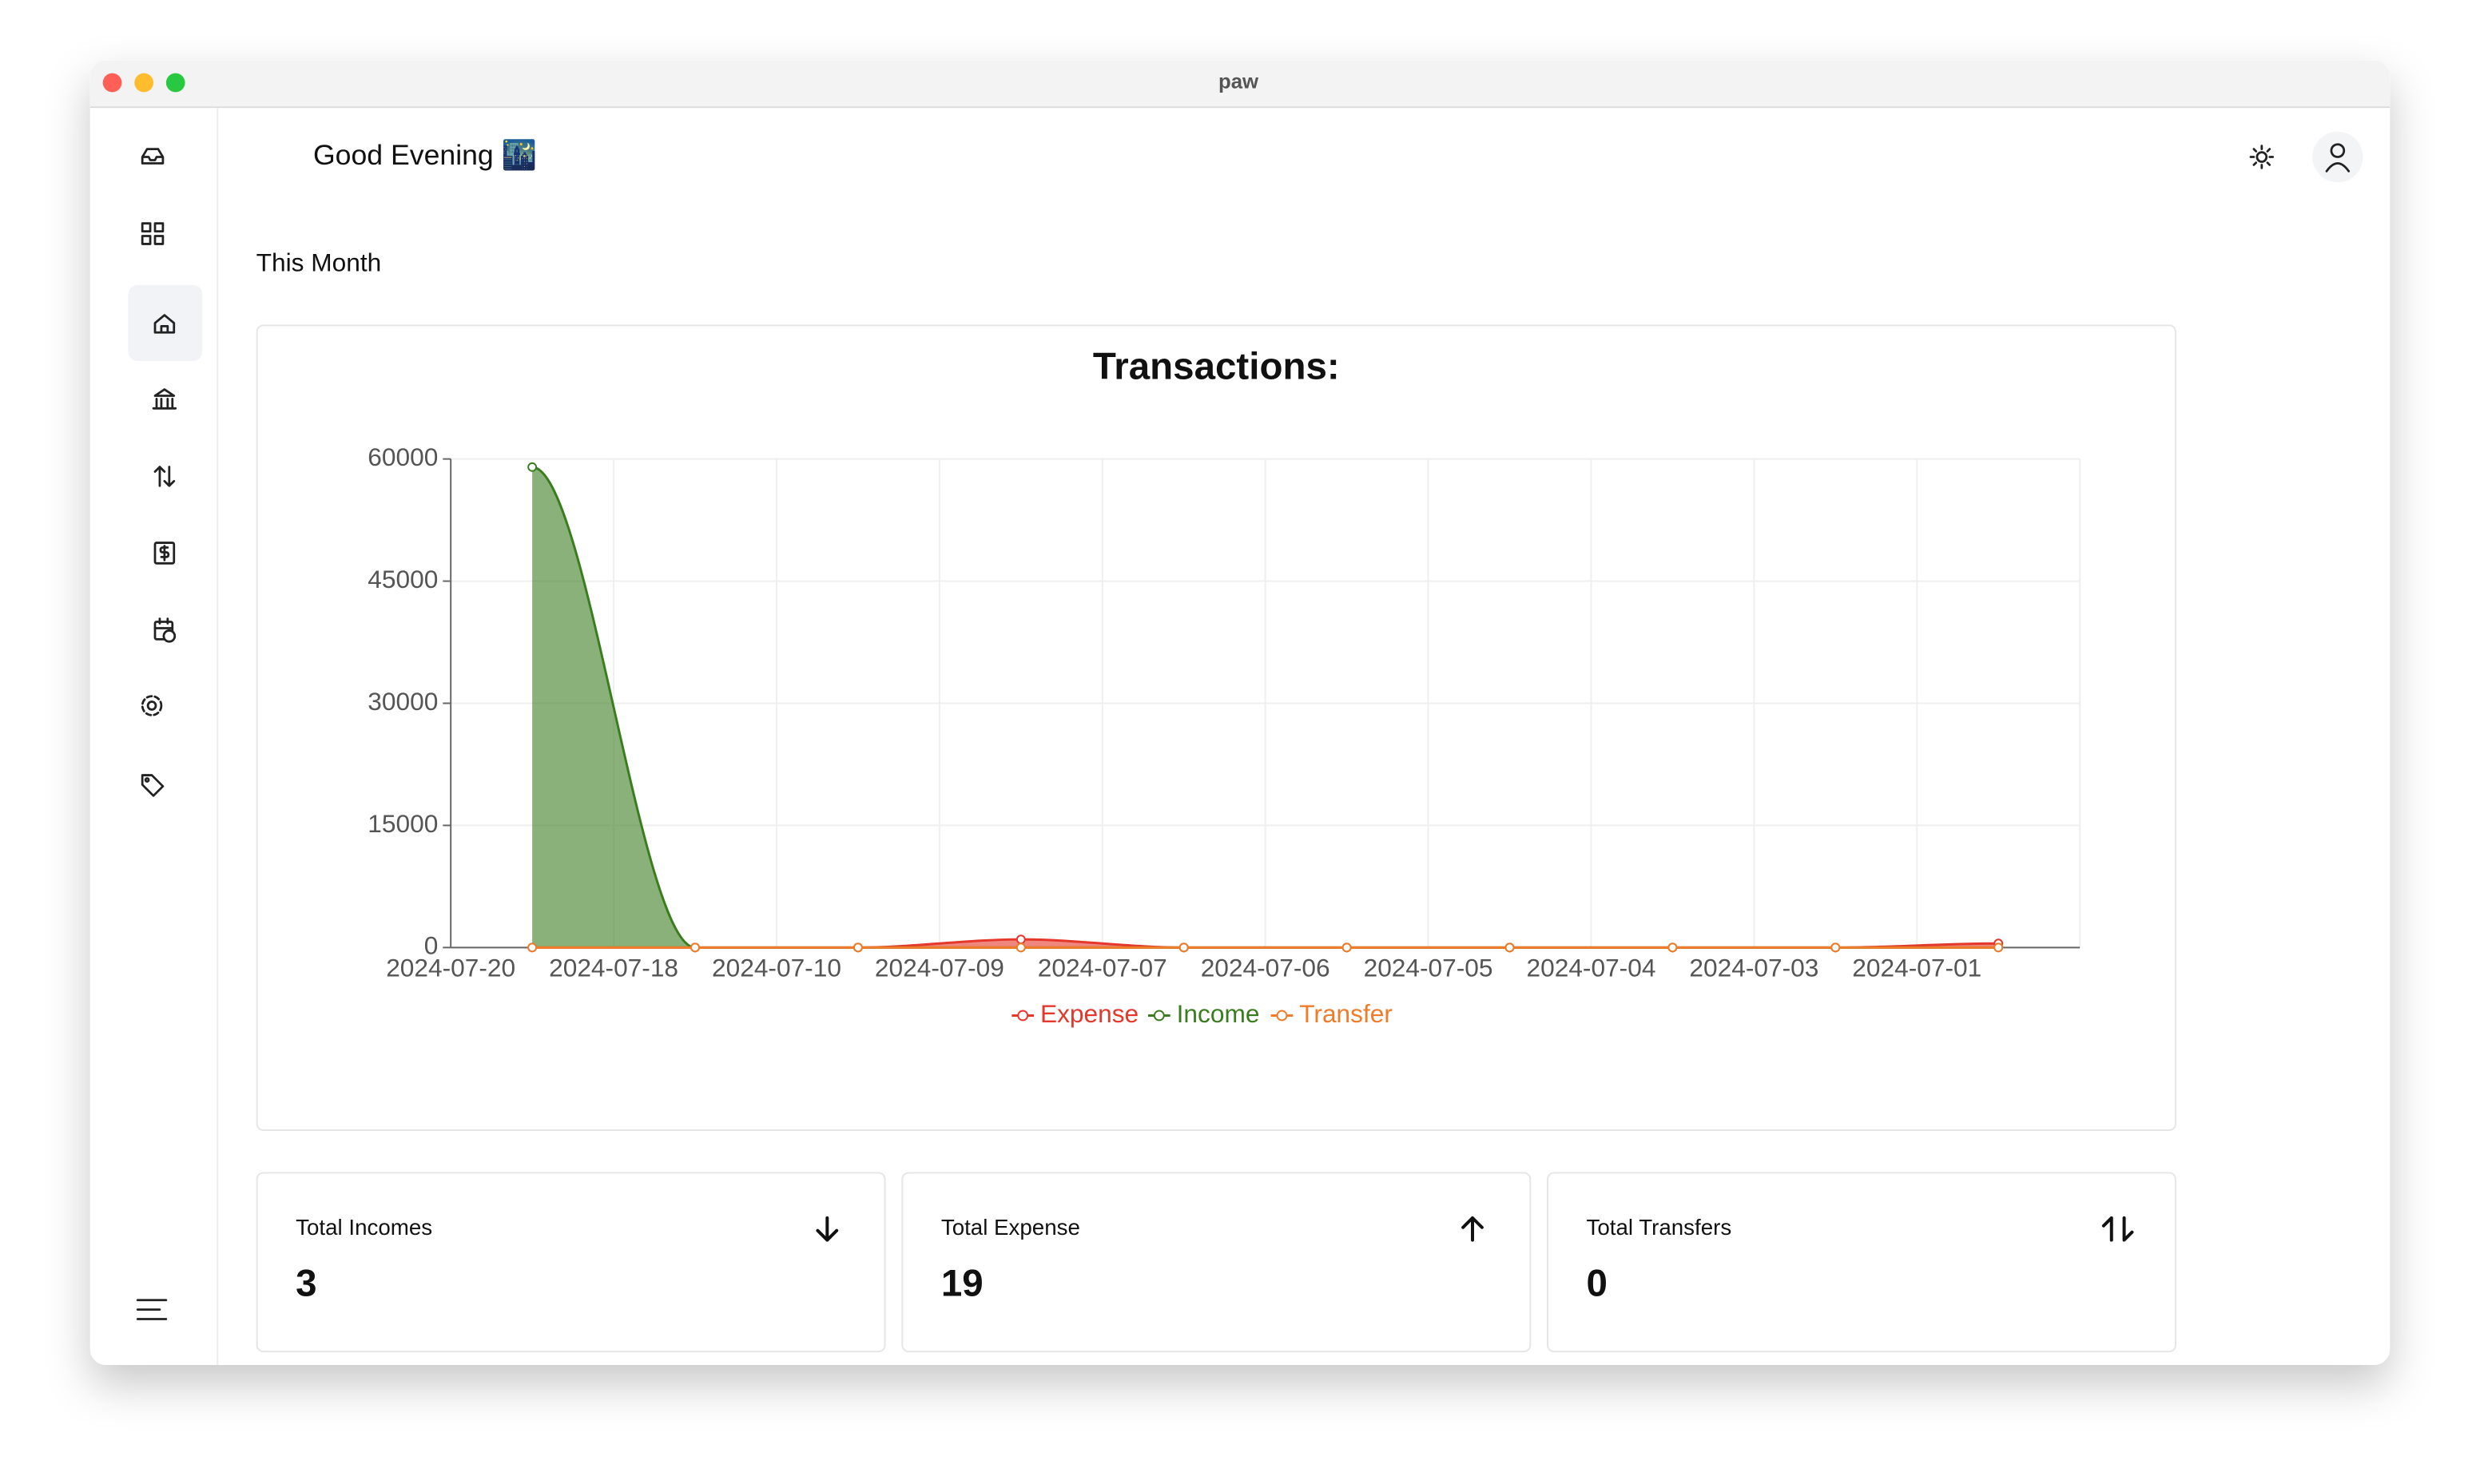 The image size is (2480, 1484). Describe the element at coordinates (613, 967) in the screenshot. I see `x-tick-label: 2024-07-18` at that location.